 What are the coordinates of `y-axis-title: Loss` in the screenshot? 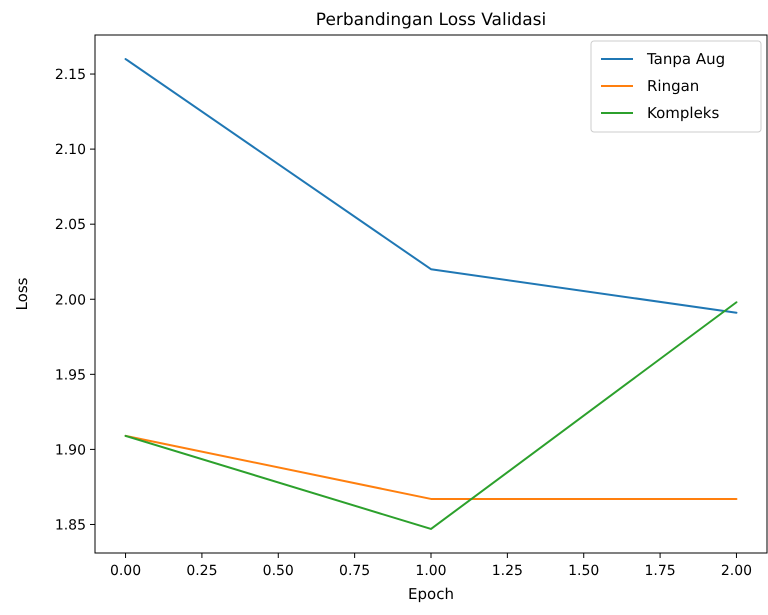 It's located at (22, 293).